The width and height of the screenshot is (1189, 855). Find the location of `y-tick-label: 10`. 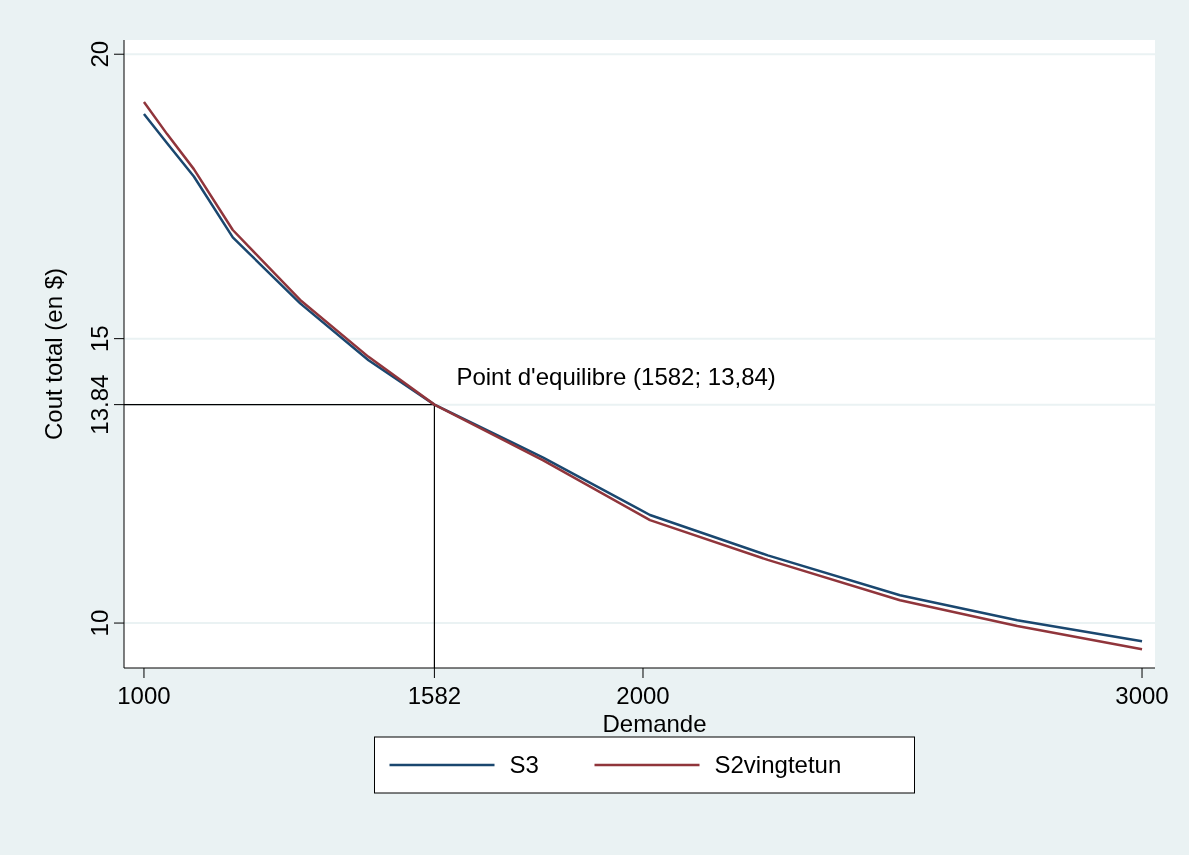

y-tick-label: 10 is located at coordinates (99, 623).